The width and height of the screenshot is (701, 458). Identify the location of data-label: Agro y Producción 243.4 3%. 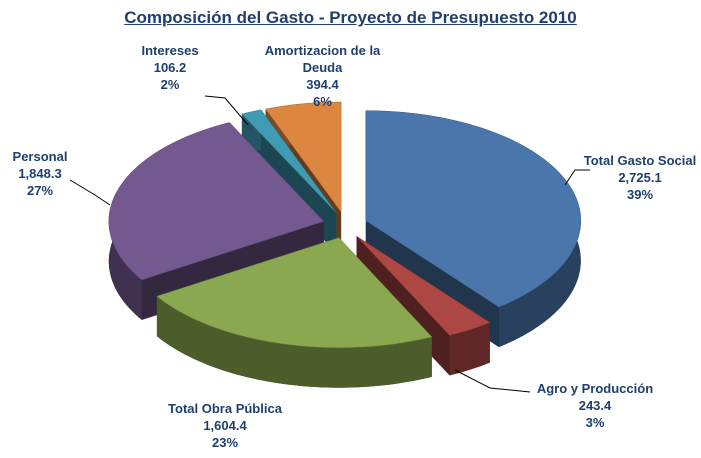
(595, 405).